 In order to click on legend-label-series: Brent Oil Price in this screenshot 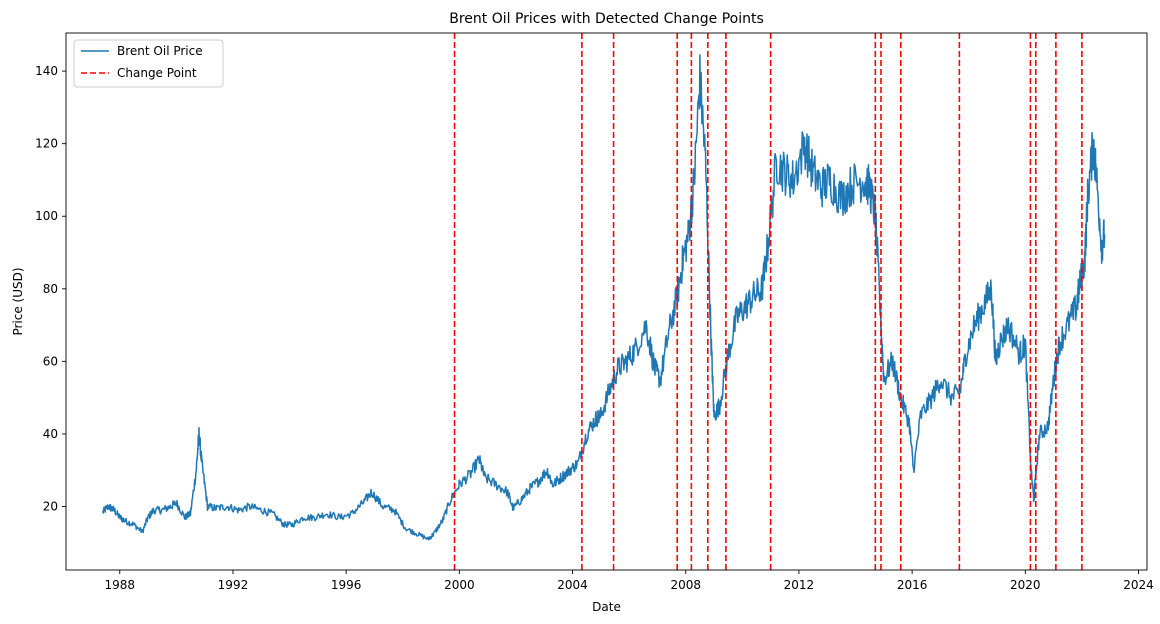, I will do `click(160, 51)`.